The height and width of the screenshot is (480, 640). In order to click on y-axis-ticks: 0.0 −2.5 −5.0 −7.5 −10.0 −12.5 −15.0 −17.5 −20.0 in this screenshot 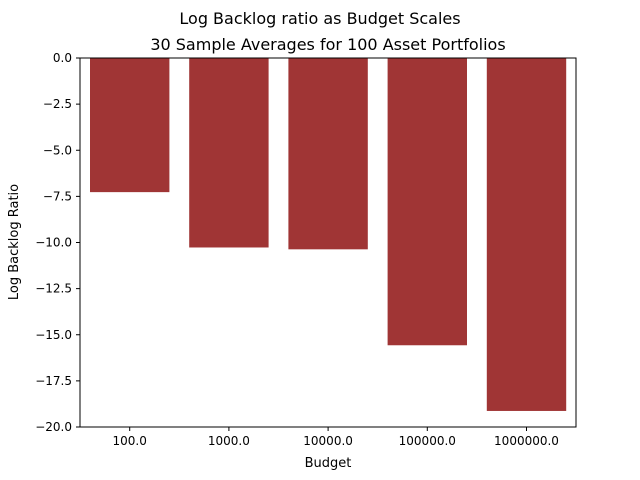, I will do `click(57, 242)`.